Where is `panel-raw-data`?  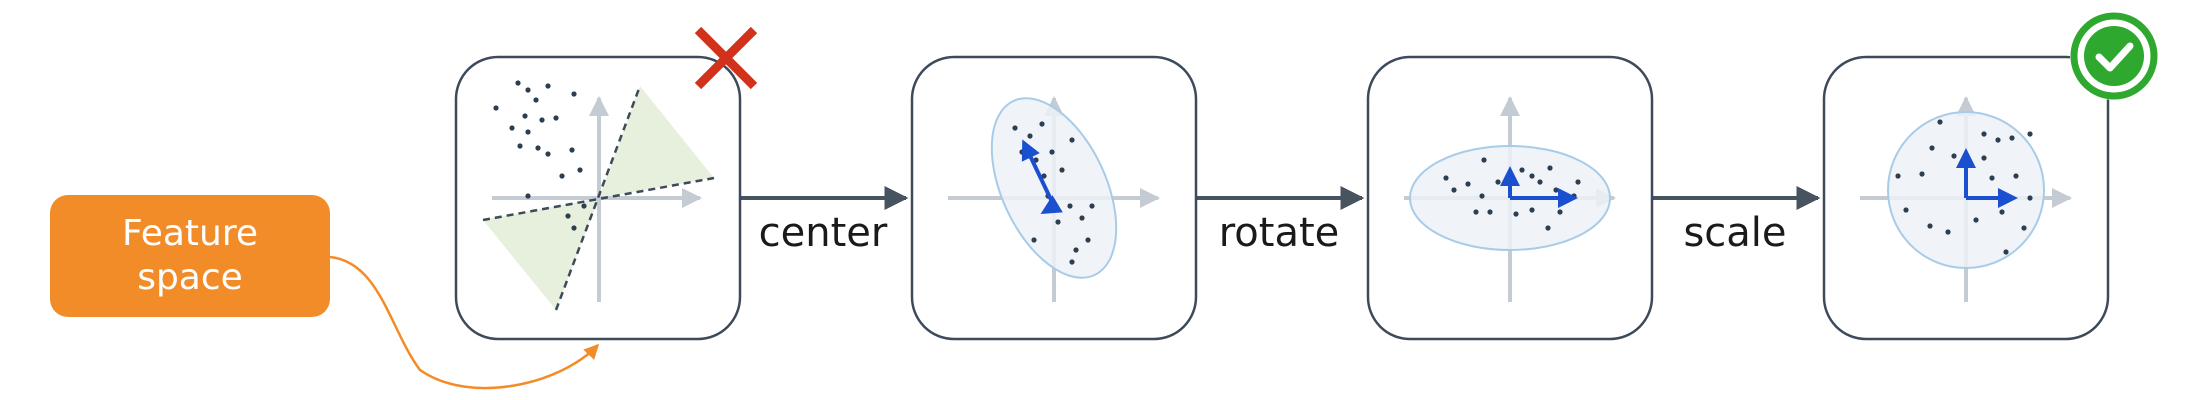
panel-raw-data is located at coordinates (598, 198).